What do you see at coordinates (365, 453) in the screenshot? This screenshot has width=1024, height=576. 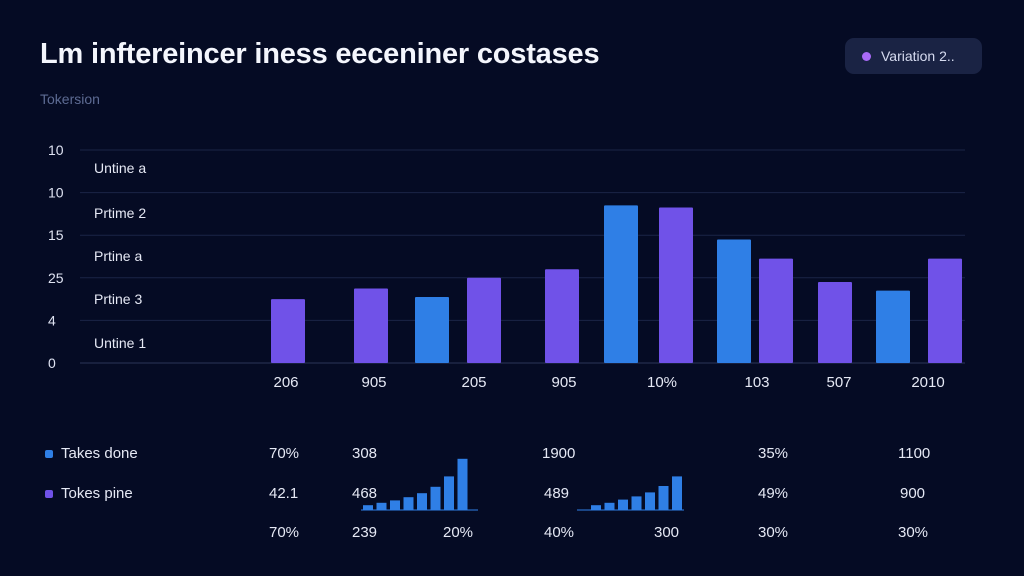 I see `table-cell: 308` at bounding box center [365, 453].